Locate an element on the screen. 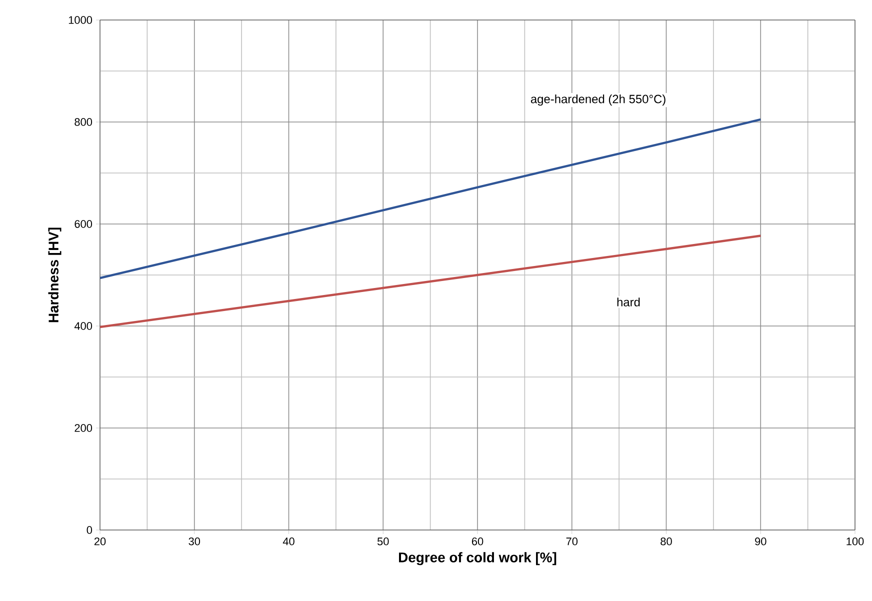 This screenshot has width=872, height=601. x-tick-label: 30 is located at coordinates (194, 542).